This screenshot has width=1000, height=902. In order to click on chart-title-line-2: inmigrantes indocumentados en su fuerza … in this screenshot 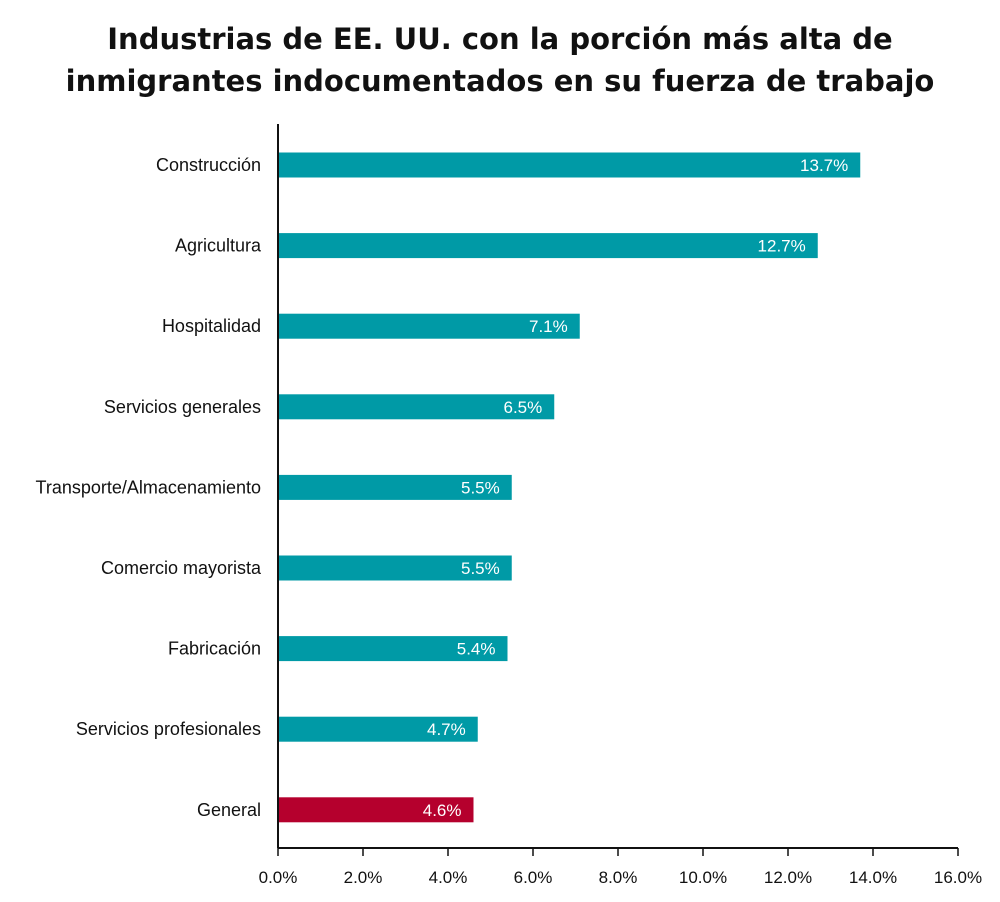, I will do `click(500, 81)`.